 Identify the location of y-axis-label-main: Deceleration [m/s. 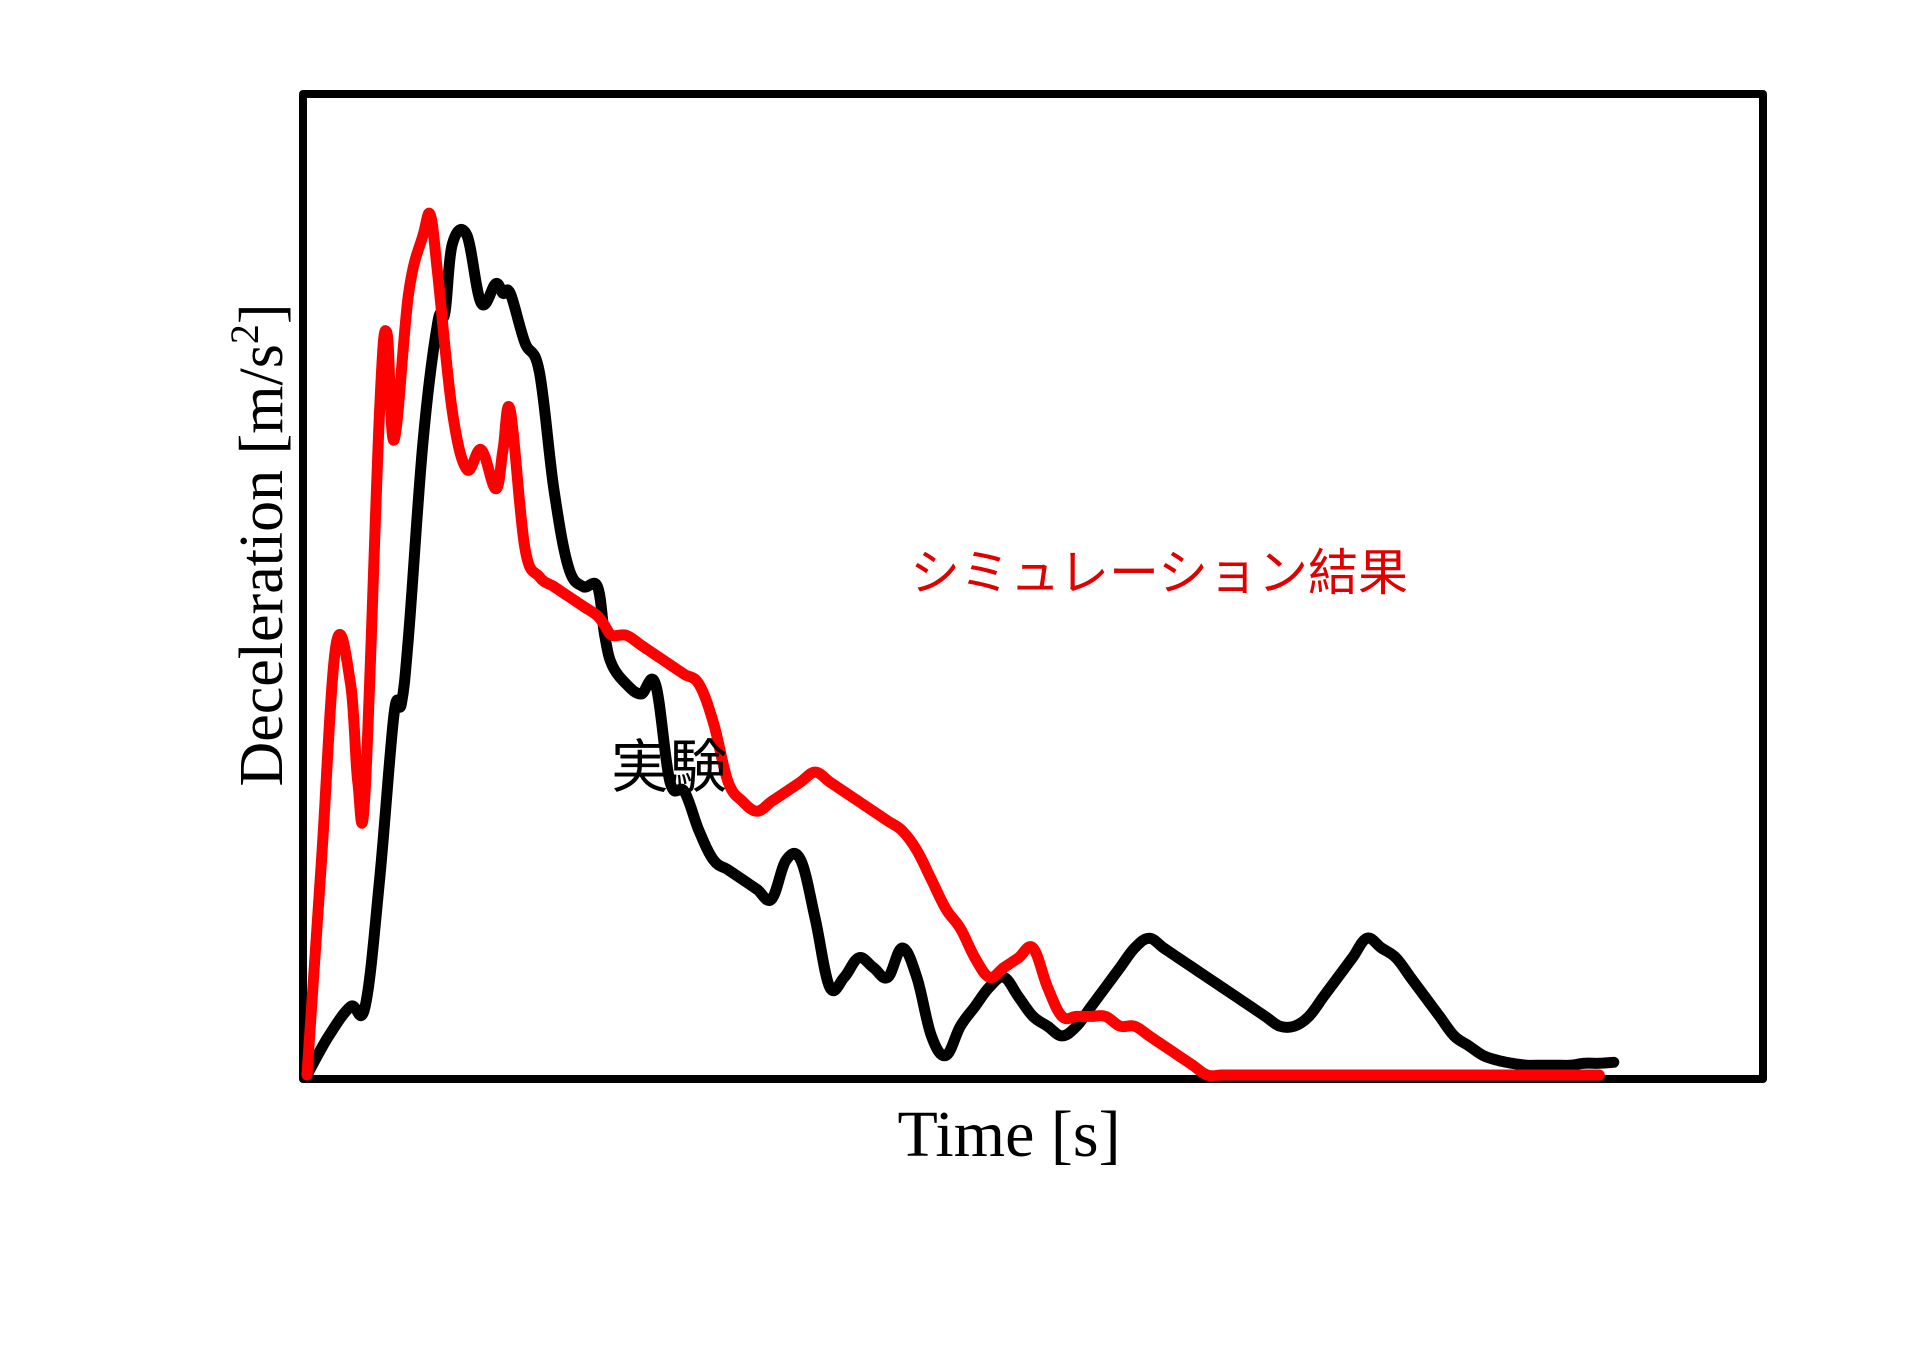
(262, 565).